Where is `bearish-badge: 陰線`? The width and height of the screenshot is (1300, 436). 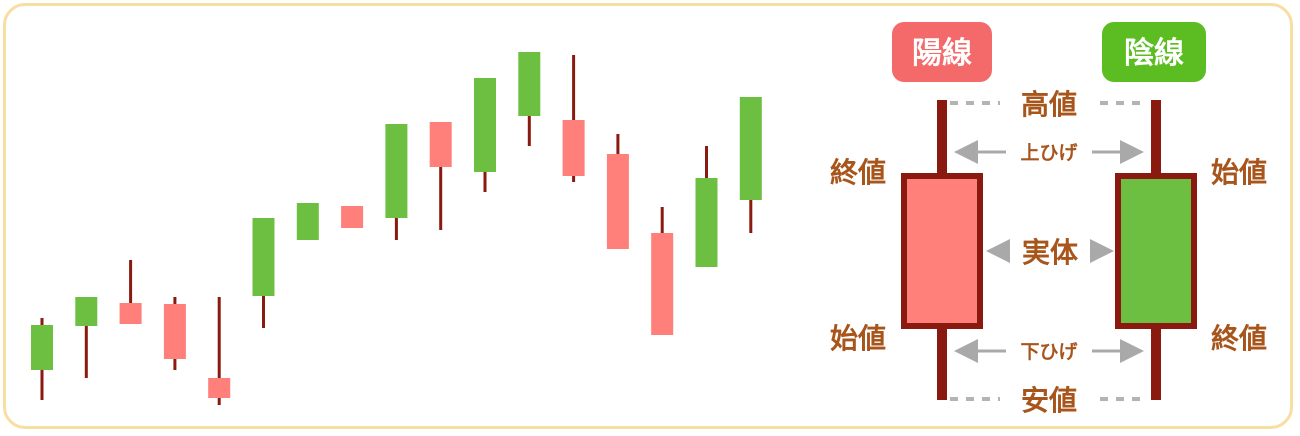
bearish-badge: 陰線 is located at coordinates (1154, 52).